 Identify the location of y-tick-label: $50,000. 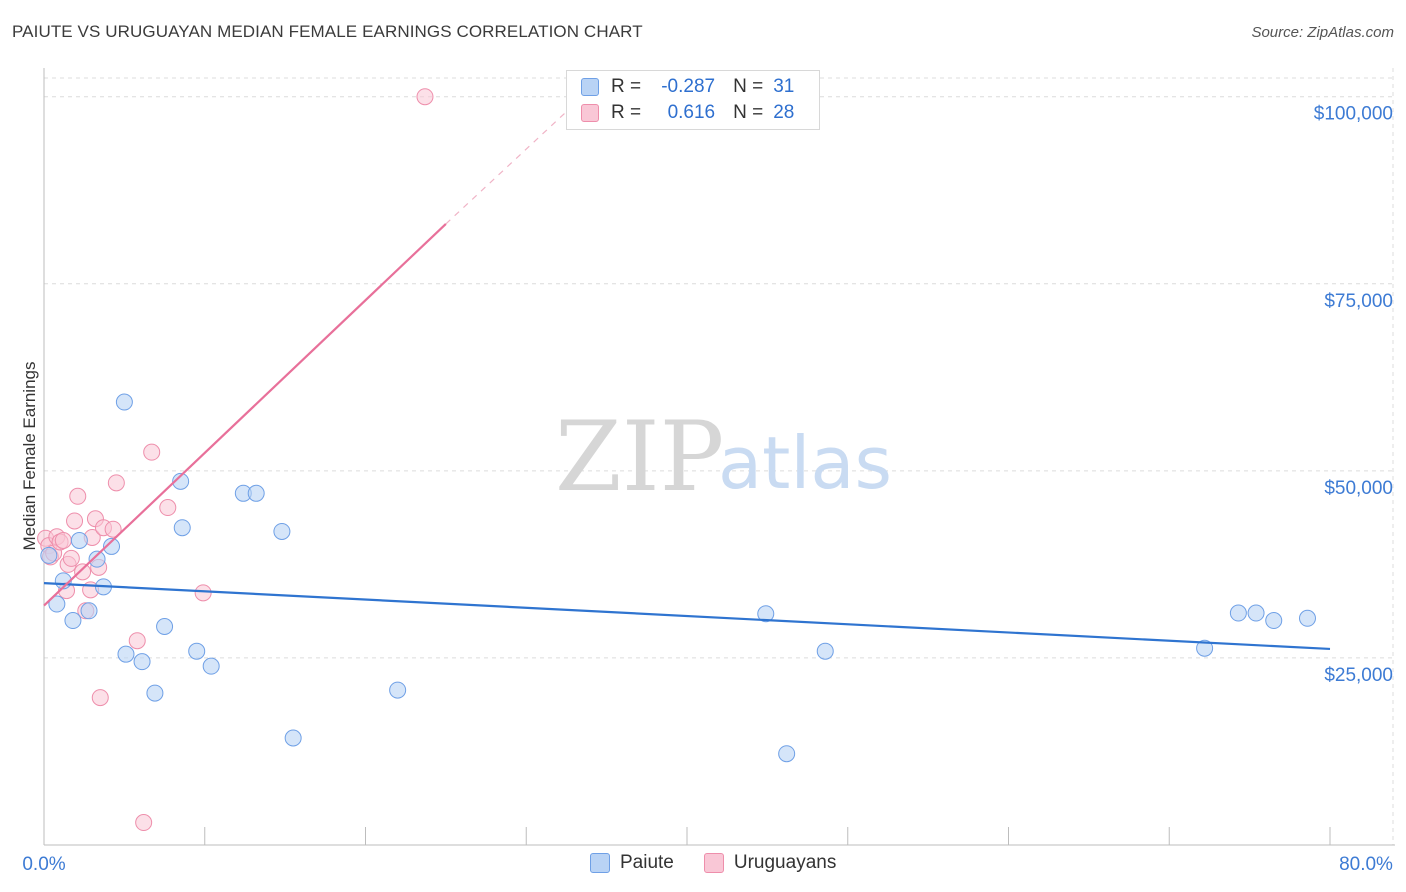
(1358, 488).